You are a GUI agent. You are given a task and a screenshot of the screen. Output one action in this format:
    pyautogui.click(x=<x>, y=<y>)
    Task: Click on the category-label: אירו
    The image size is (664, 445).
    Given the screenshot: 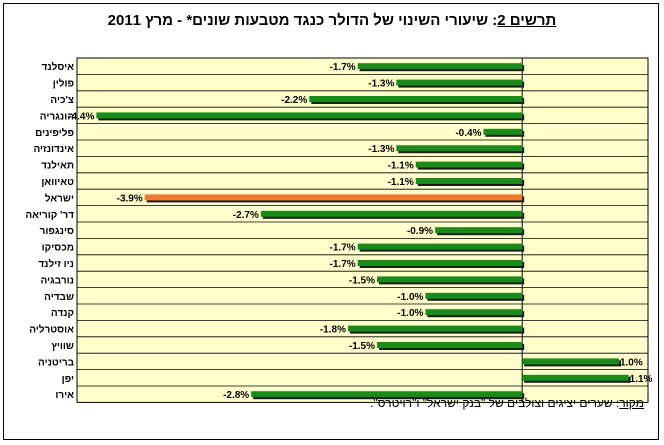 What is the action you would take?
    pyautogui.click(x=64, y=395)
    